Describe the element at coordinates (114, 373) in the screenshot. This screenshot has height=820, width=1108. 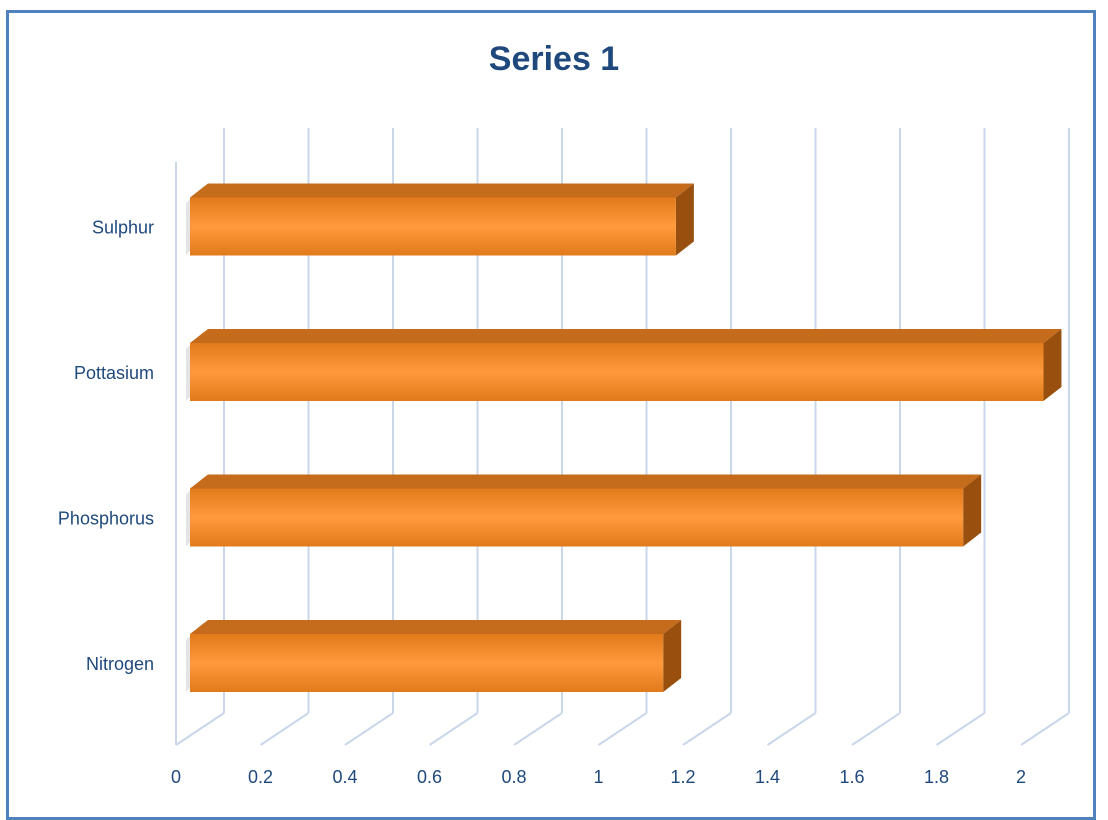
I see `category-label: Pottasium` at that location.